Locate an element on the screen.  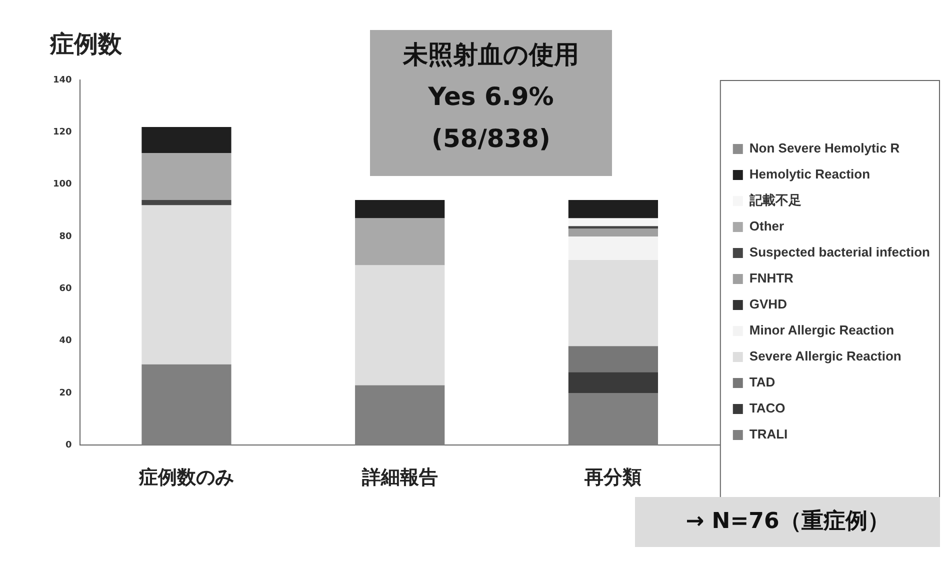
legend-label: Other is located at coordinates (766, 226).